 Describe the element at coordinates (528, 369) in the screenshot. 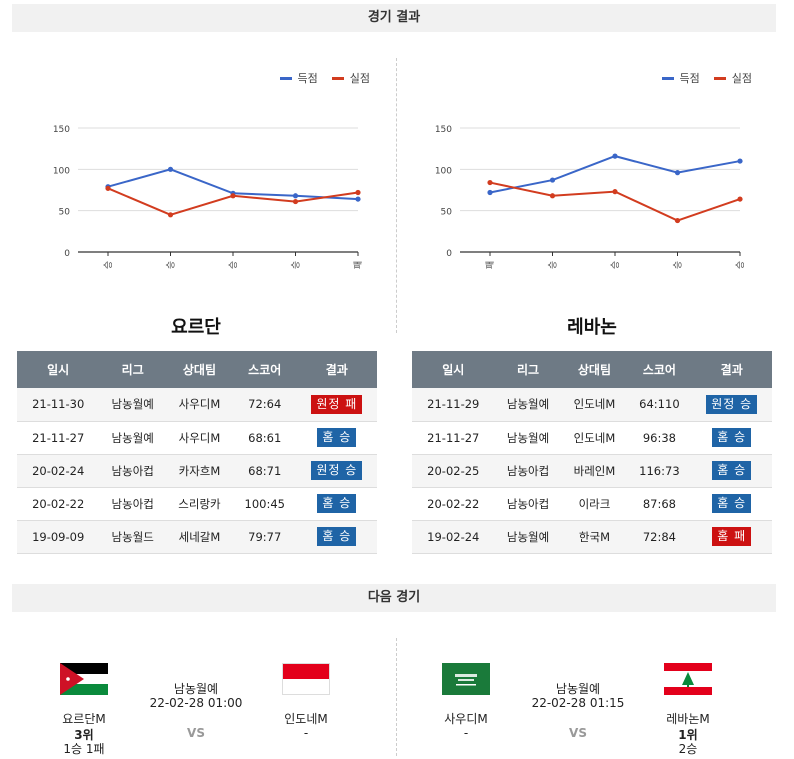

I see `column-header: 리그` at that location.